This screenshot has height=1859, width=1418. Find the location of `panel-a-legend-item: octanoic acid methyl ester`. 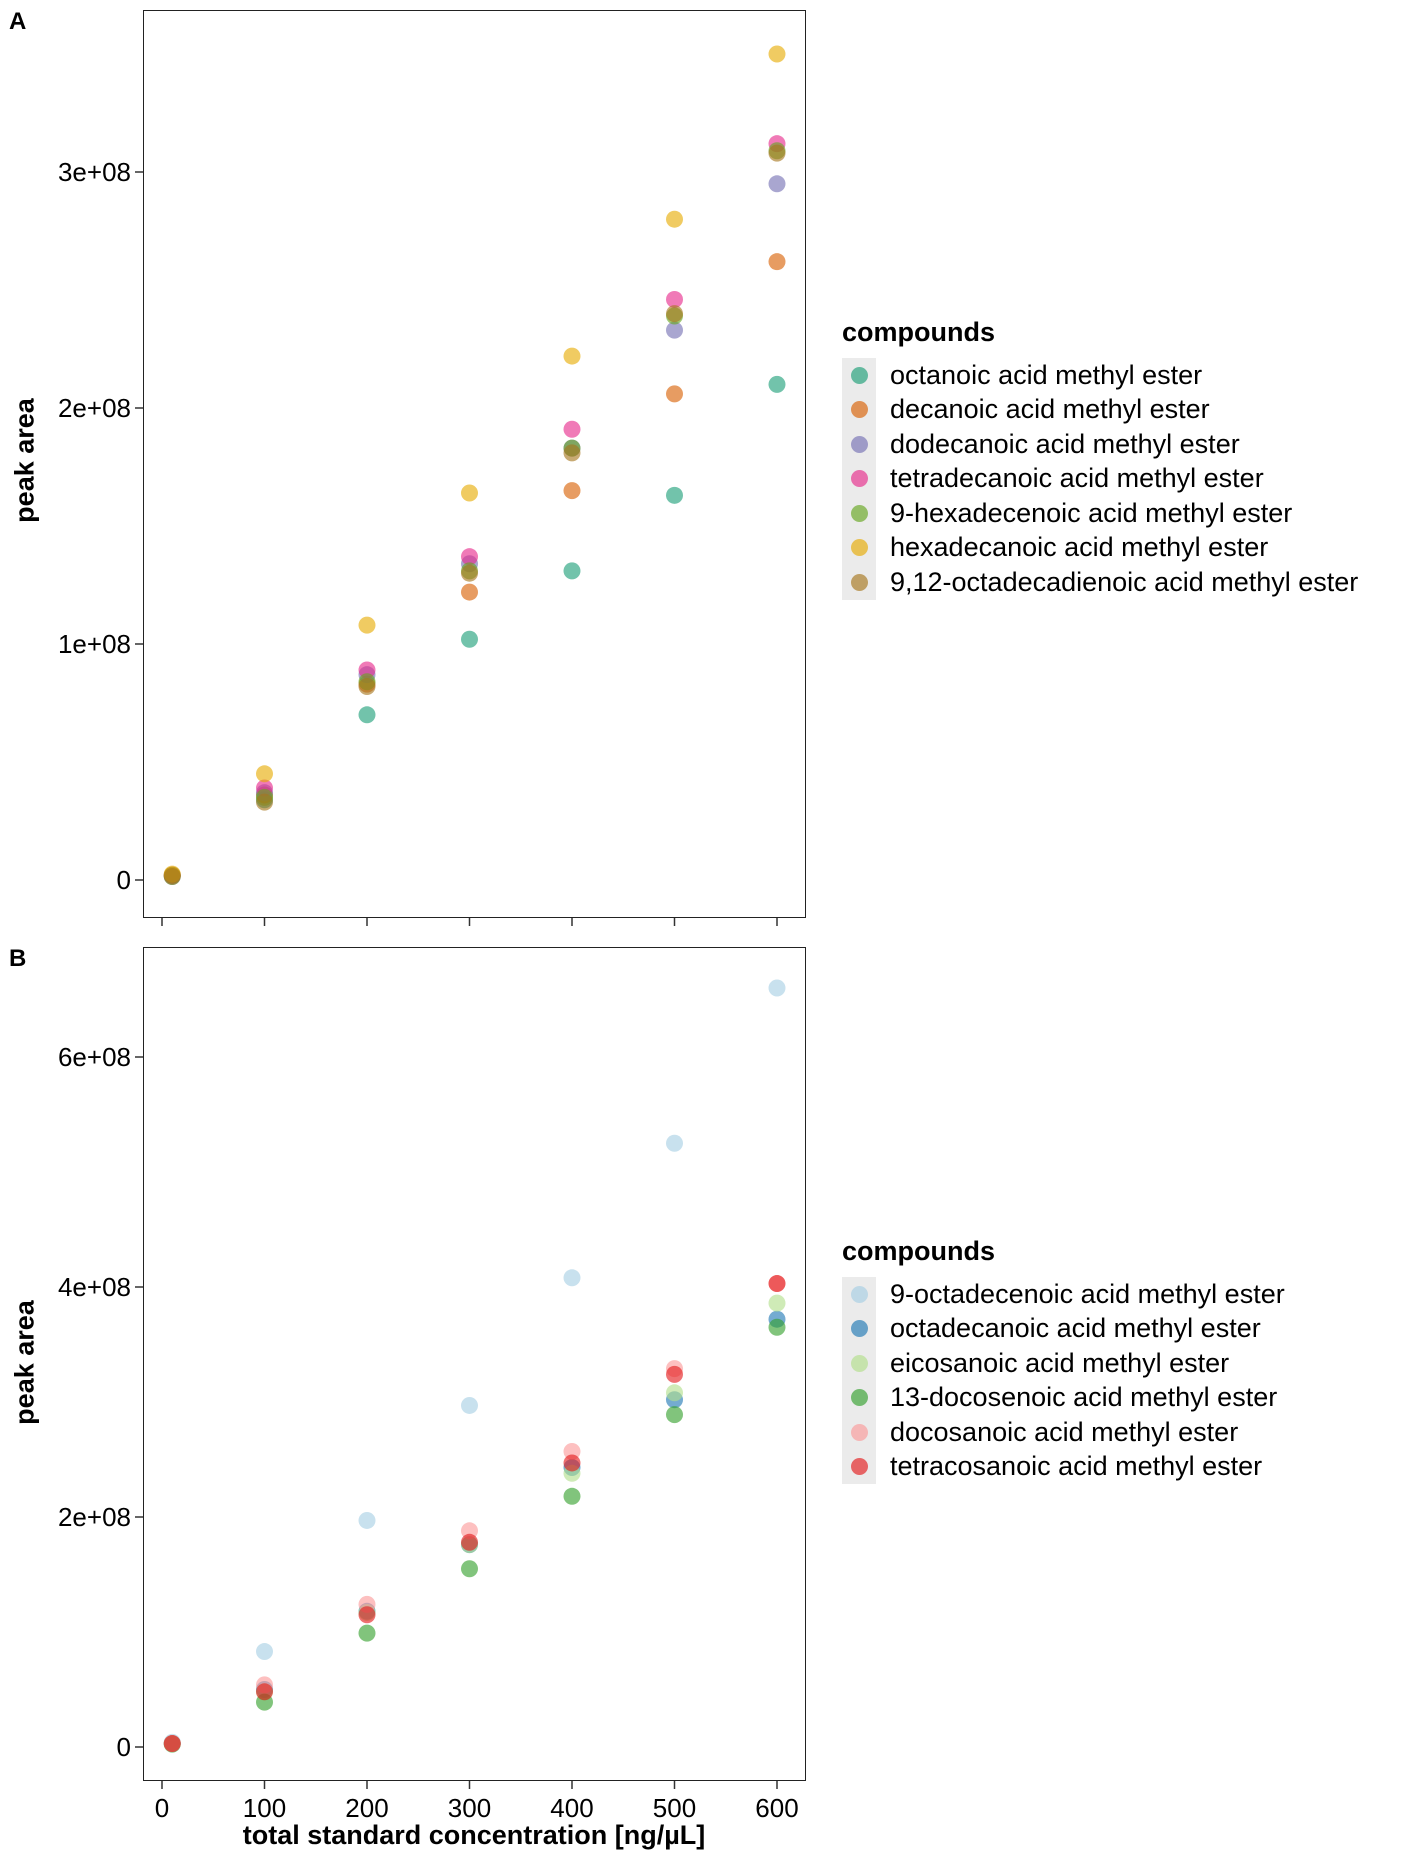

panel-a-legend-item: octanoic acid methyl ester is located at coordinates (1100, 375).